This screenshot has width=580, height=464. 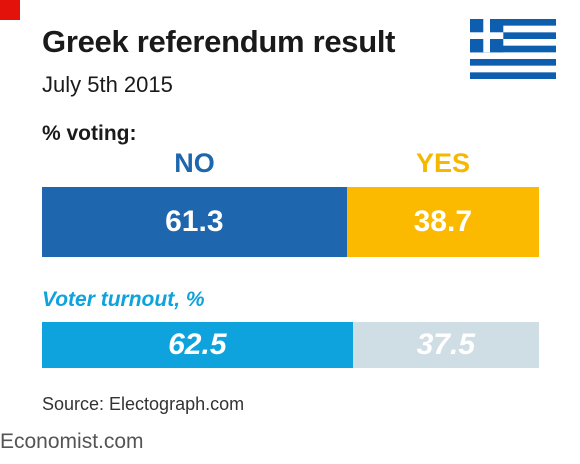 I want to click on no-value-label: 61.3, so click(x=194, y=221).